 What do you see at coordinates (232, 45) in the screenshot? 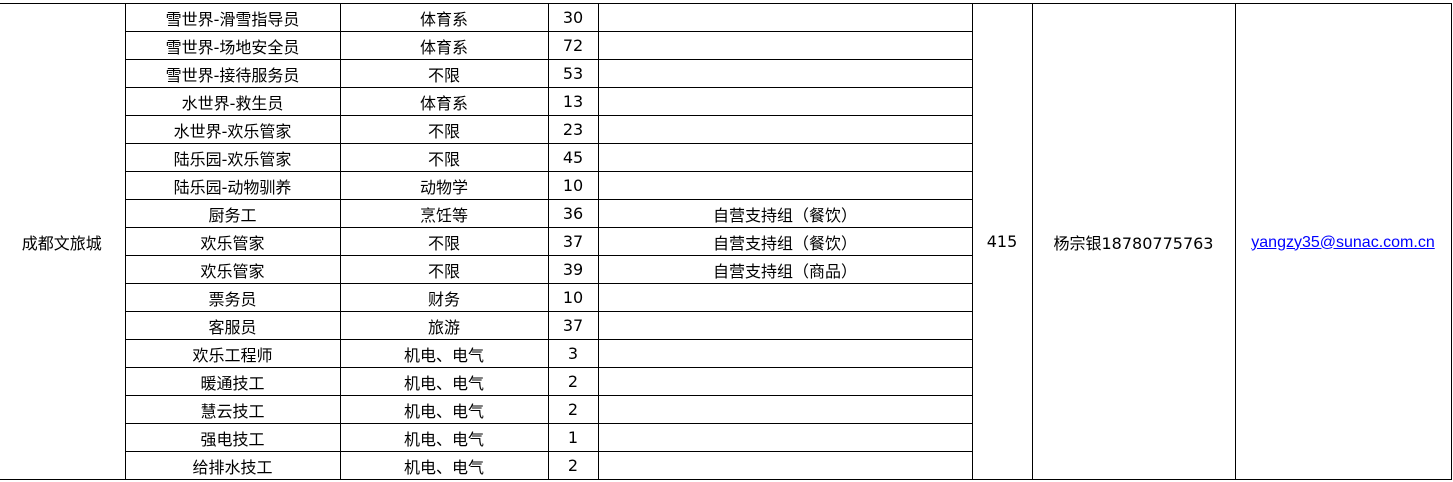
I see `position-cell: 雪世界-场地安全员` at bounding box center [232, 45].